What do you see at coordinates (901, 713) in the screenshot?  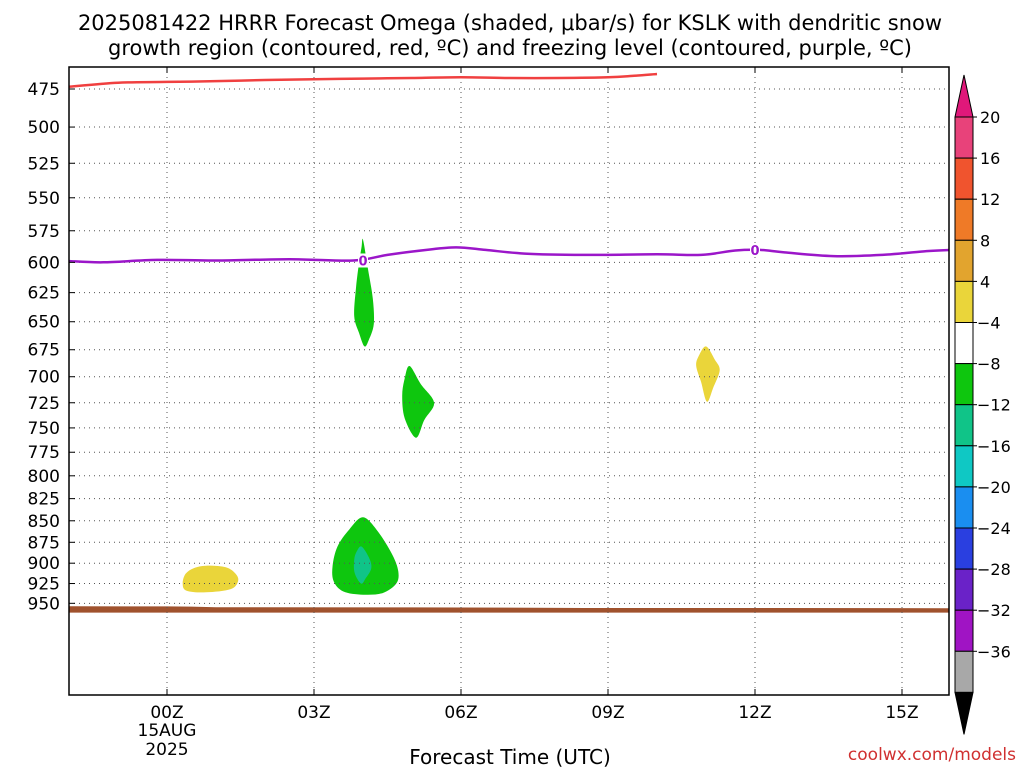 I see `x-tick-label: 15Z` at bounding box center [901, 713].